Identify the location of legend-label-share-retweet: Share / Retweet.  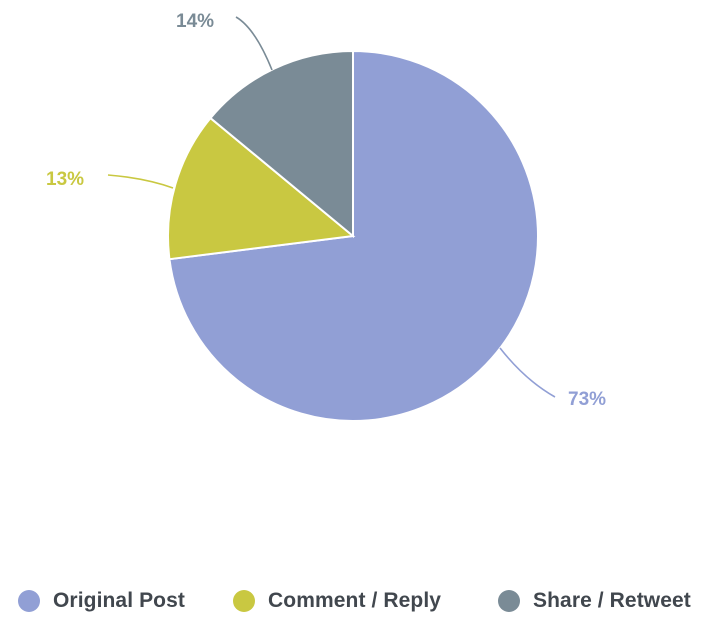
(612, 600).